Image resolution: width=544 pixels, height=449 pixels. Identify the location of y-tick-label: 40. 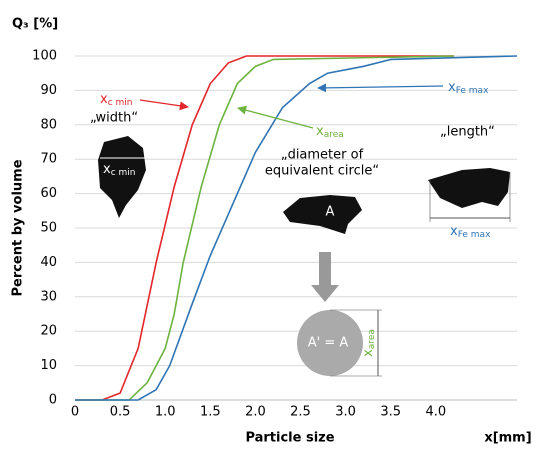
(48, 262).